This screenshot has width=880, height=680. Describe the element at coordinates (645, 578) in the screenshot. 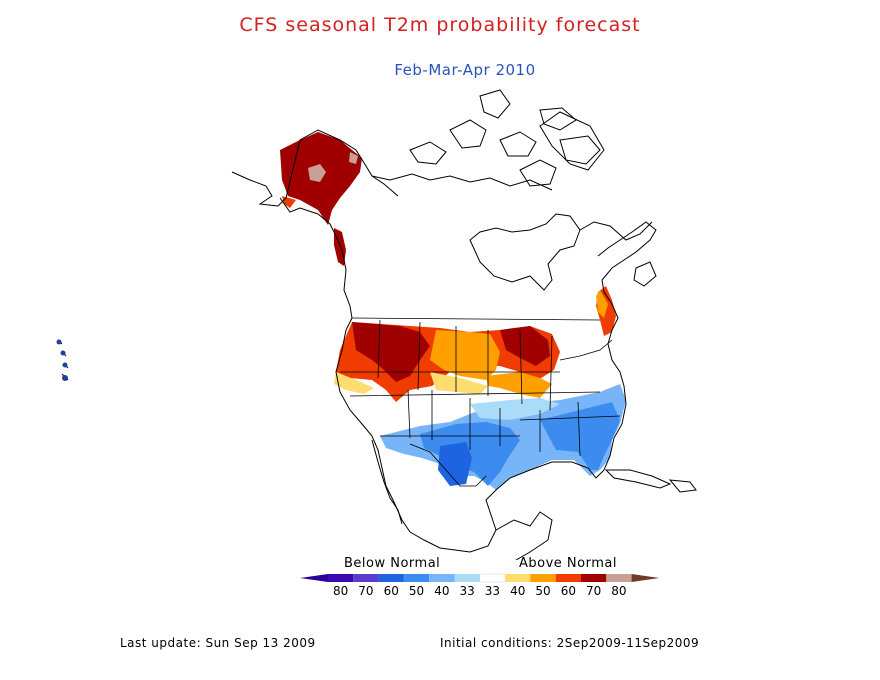

I see `colorbar-high-arrow` at that location.